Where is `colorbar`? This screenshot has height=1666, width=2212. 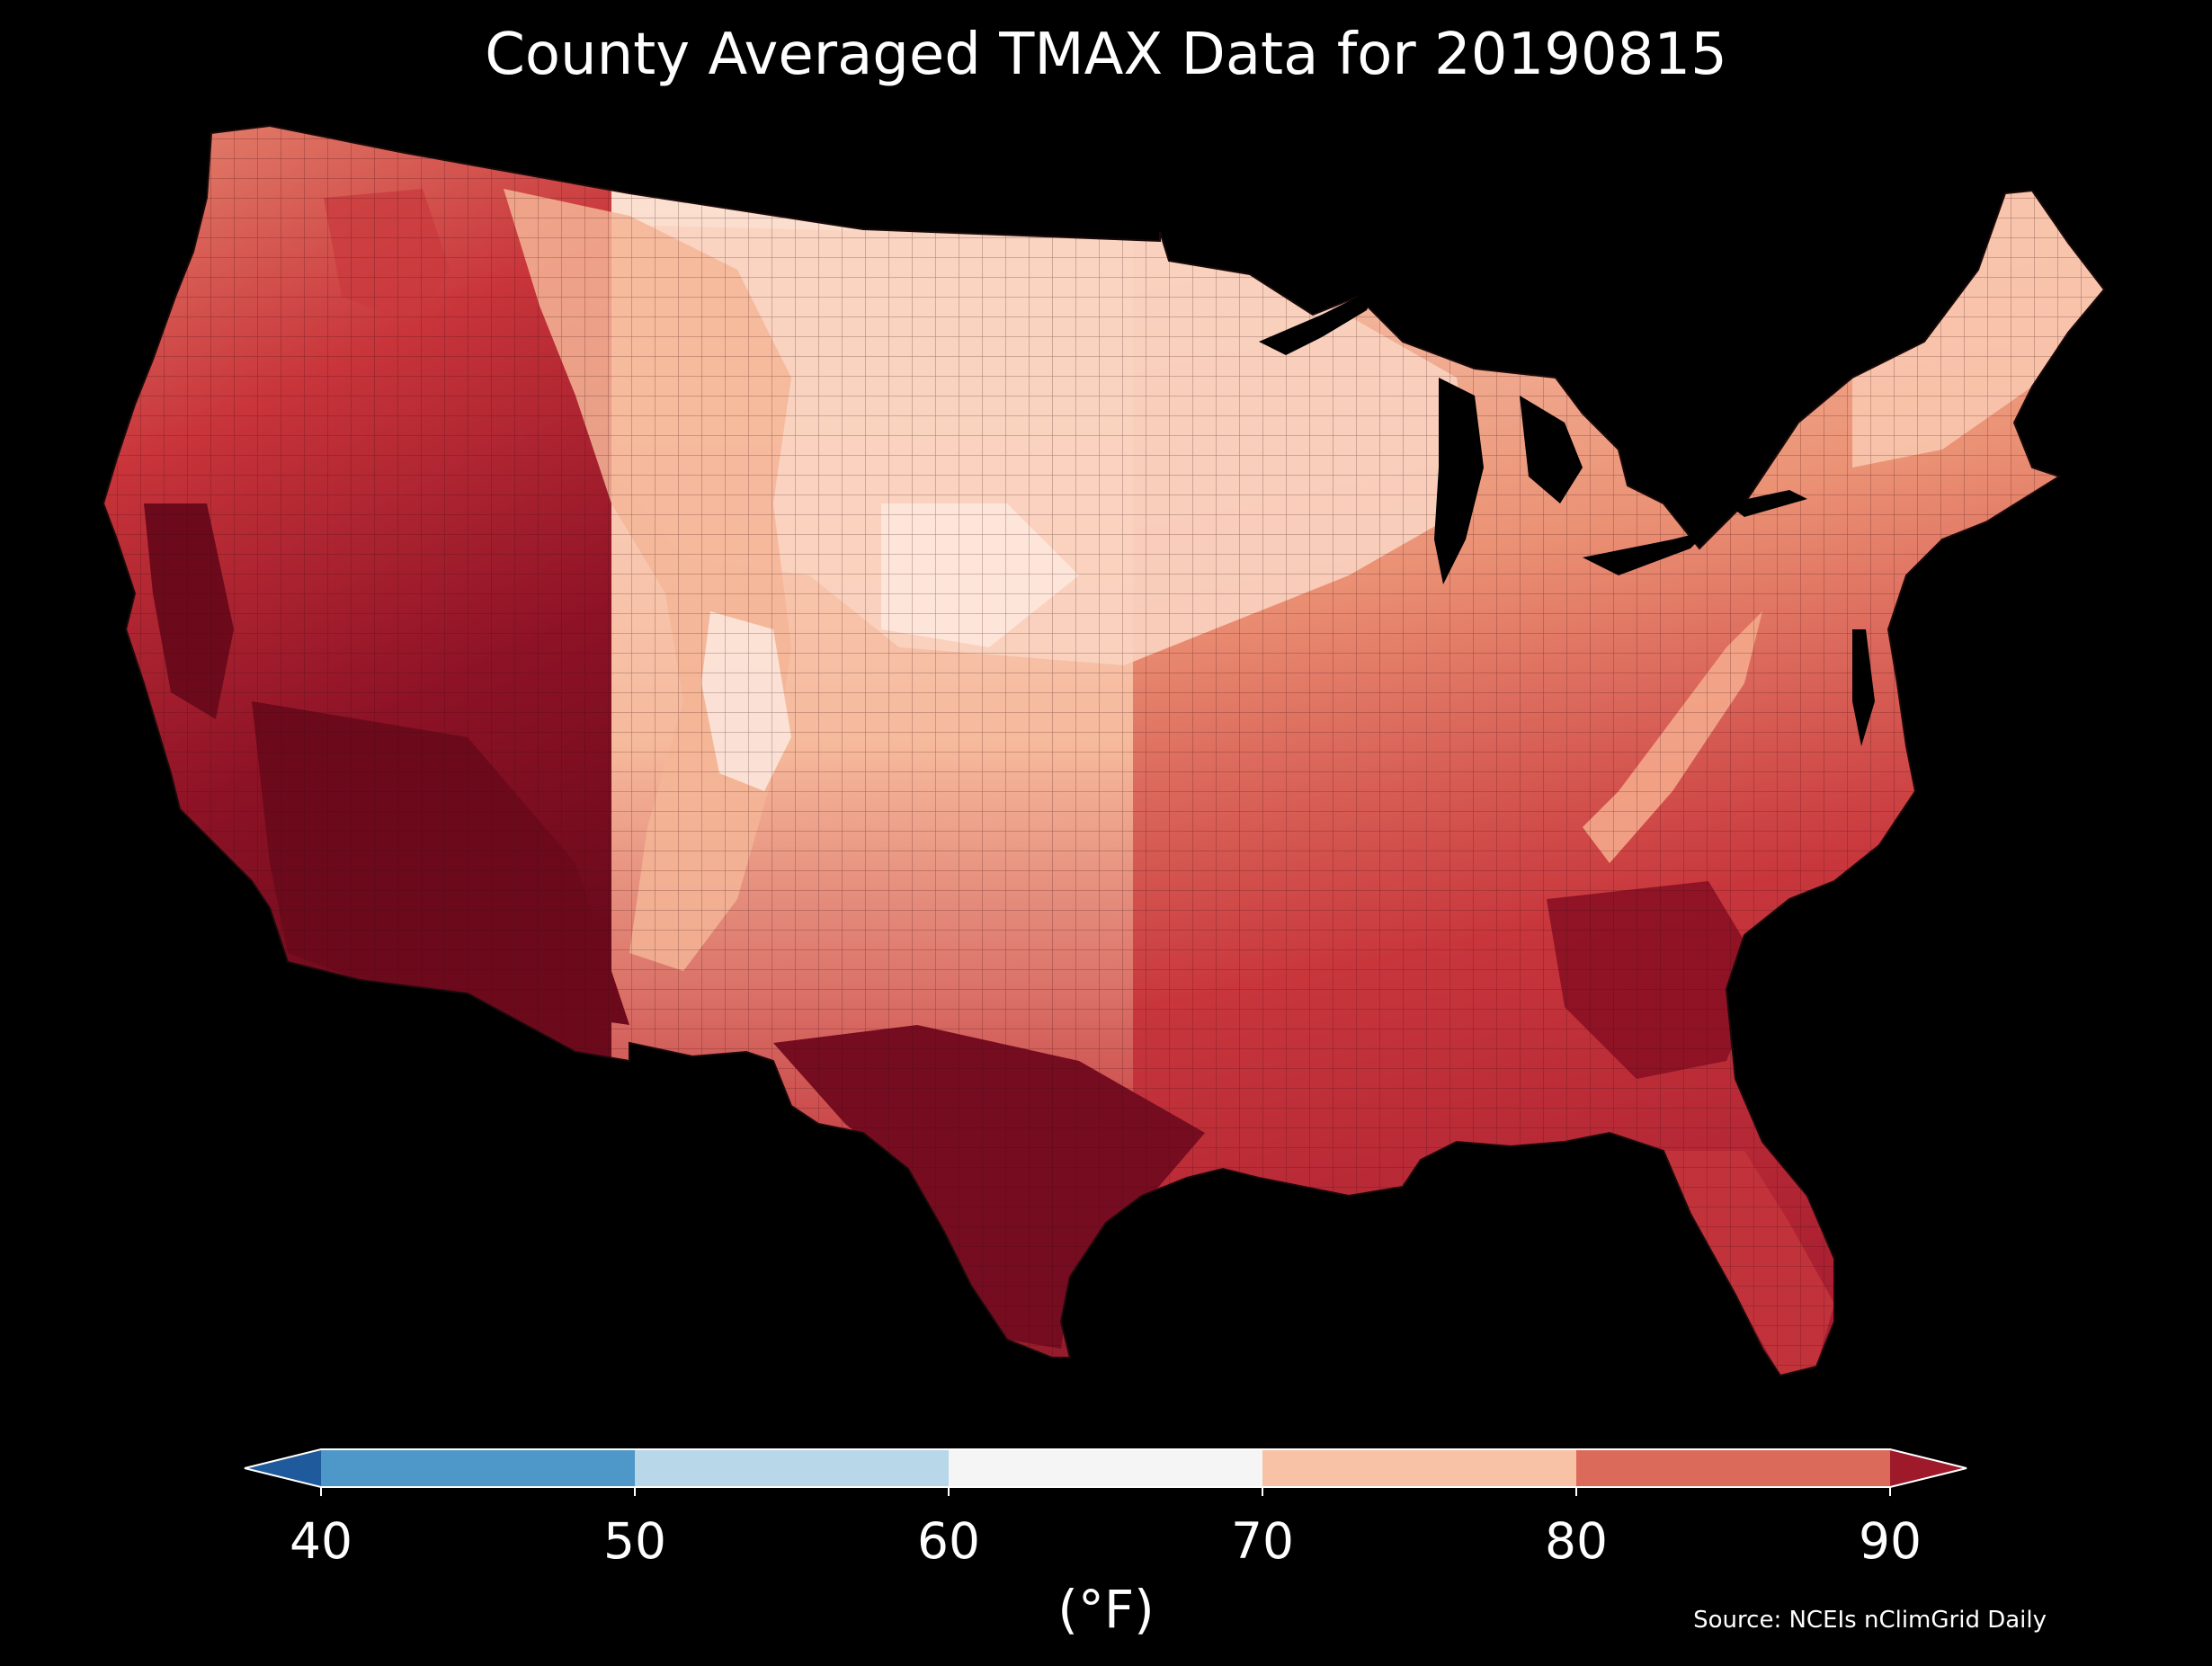
colorbar is located at coordinates (1105, 1472).